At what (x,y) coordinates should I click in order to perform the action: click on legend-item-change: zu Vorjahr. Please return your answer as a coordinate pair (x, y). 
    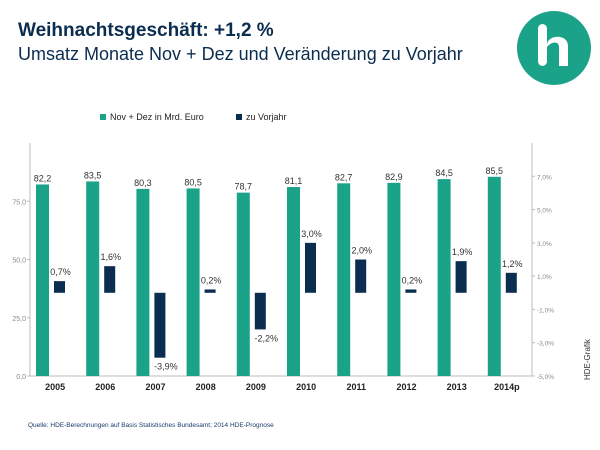
    Looking at the image, I should click on (261, 117).